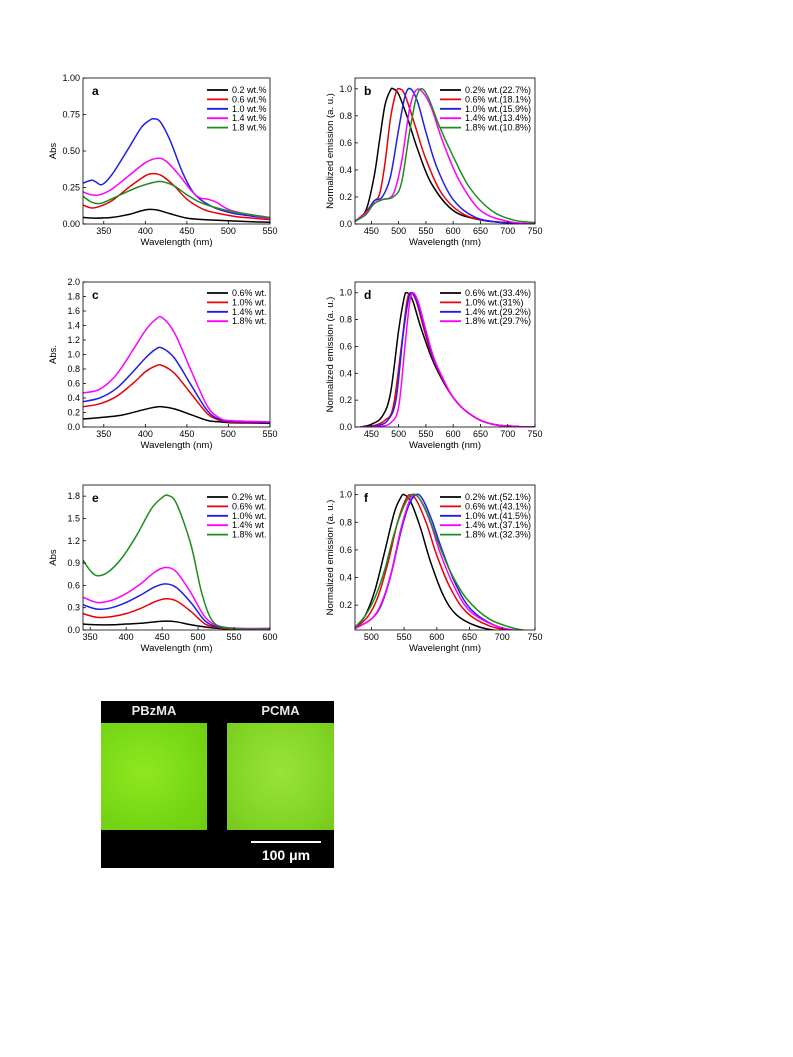 The height and width of the screenshot is (1057, 793). Describe the element at coordinates (280, 710) in the screenshot. I see `pcma-label: PCMA` at that location.